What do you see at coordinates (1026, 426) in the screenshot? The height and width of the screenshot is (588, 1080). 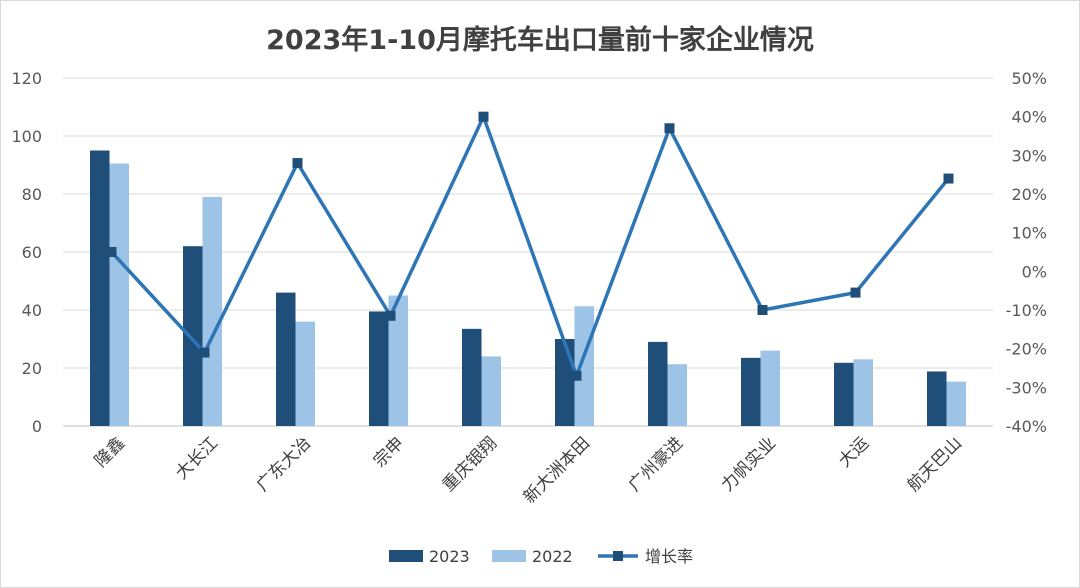 I see `right-axis-tick-label: -40%` at bounding box center [1026, 426].